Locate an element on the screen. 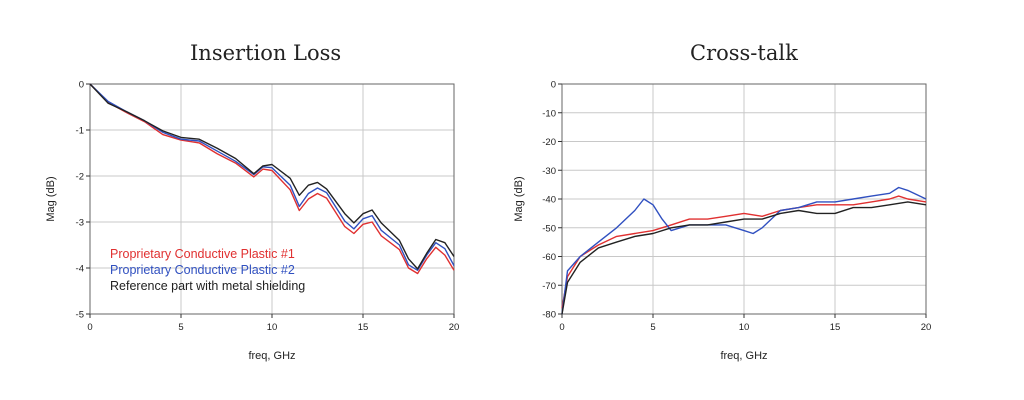 This screenshot has width=1024, height=400. y-tick-label: -5 is located at coordinates (80, 315).